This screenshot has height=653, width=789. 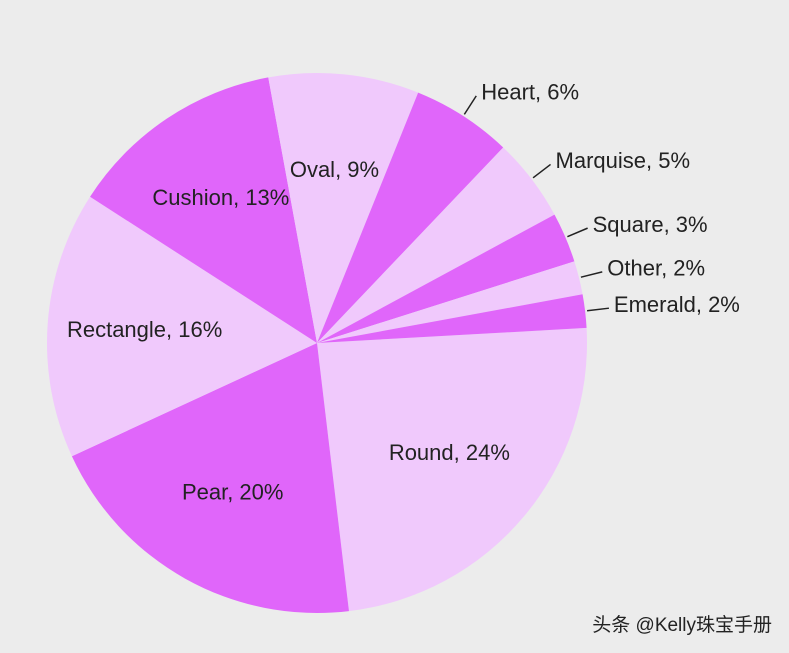 I want to click on slice-label: Rectangle, 16%, so click(x=144, y=329).